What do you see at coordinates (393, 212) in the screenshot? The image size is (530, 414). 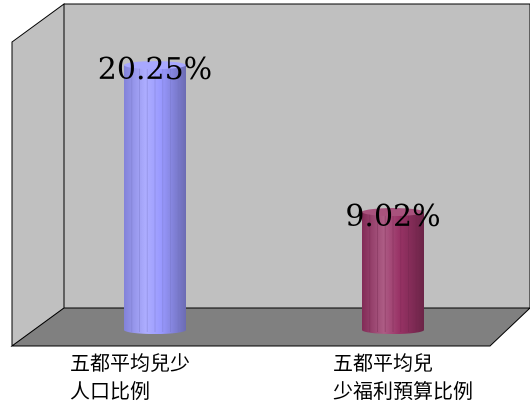 I see `bar-2-top` at bounding box center [393, 212].